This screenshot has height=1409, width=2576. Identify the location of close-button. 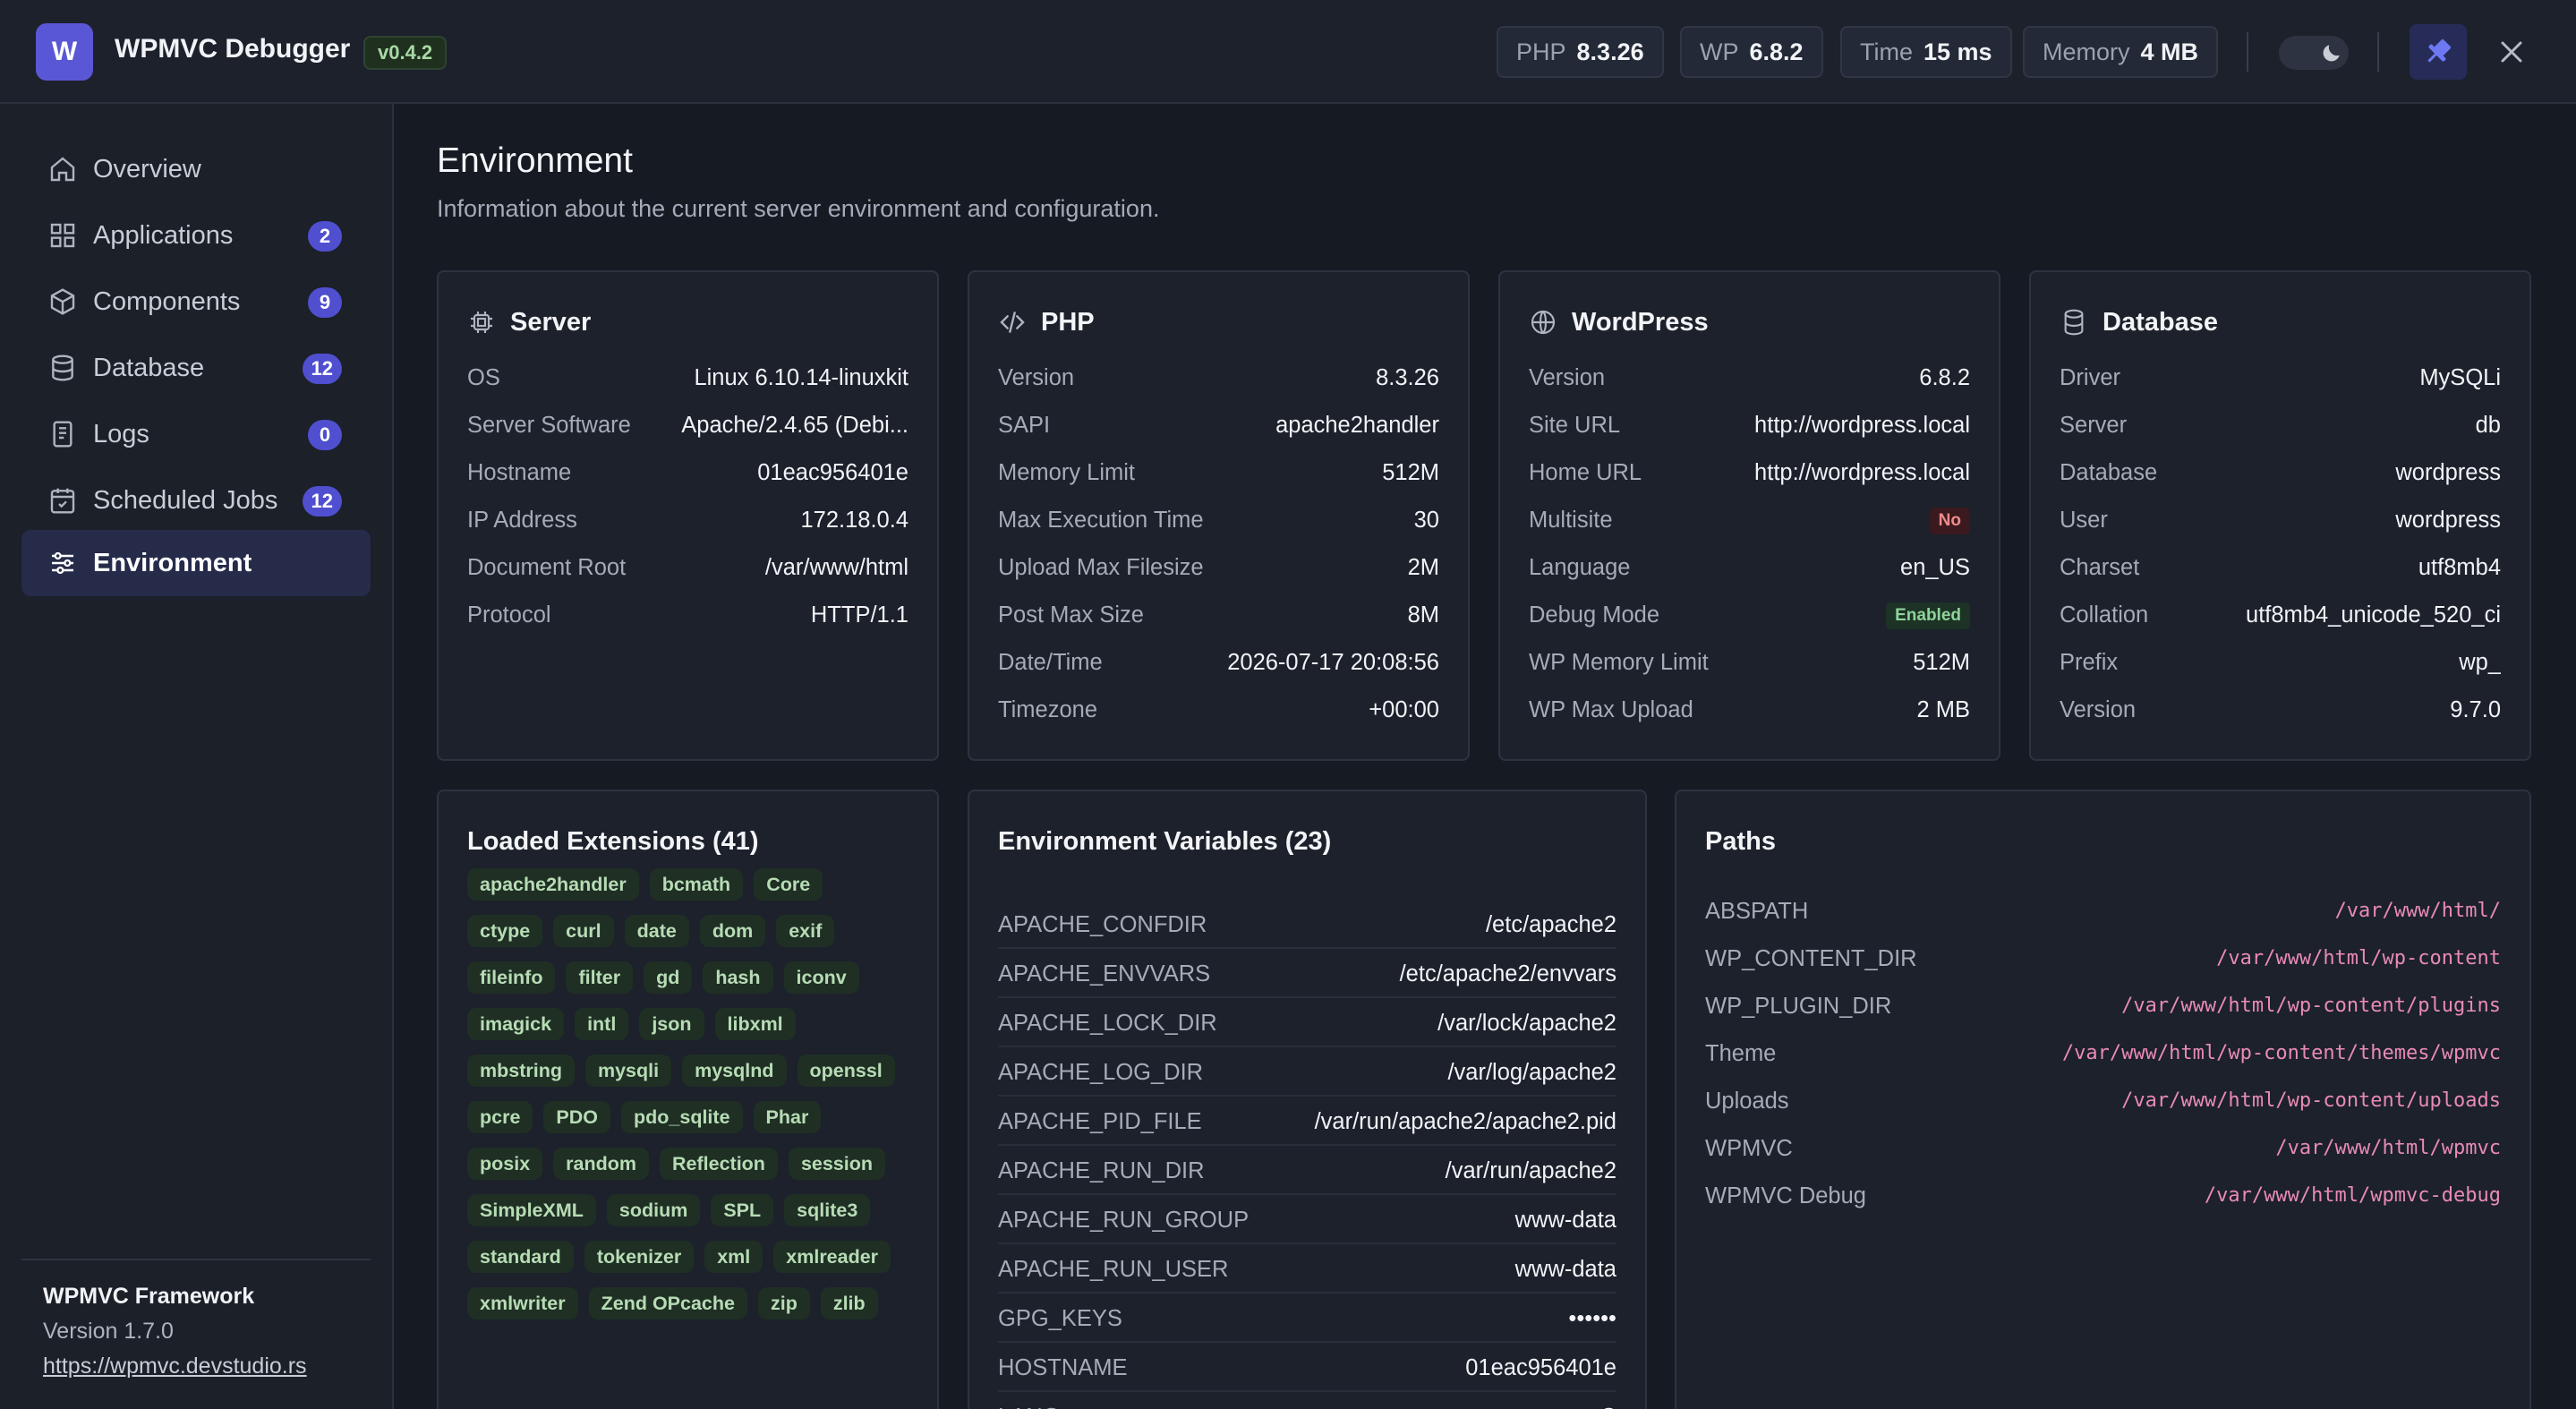
(2511, 52).